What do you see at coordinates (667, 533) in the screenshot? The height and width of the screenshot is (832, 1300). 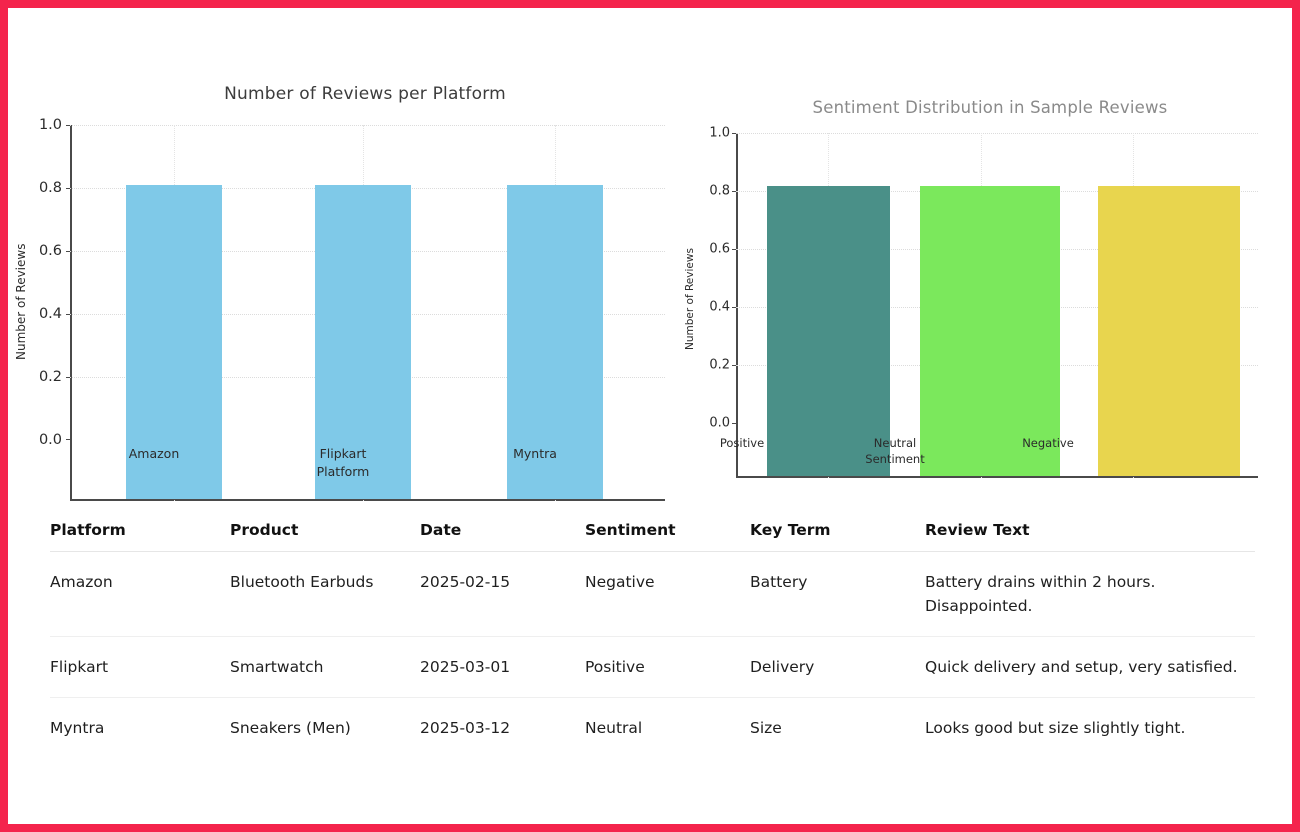 I see `column-header-sentiment: Sentiment` at bounding box center [667, 533].